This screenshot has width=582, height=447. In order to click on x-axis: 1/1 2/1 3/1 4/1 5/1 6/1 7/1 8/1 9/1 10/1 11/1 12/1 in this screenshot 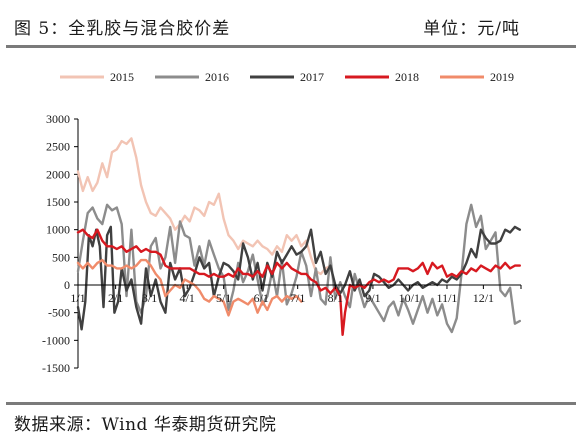, I will do `click(296, 294)`.